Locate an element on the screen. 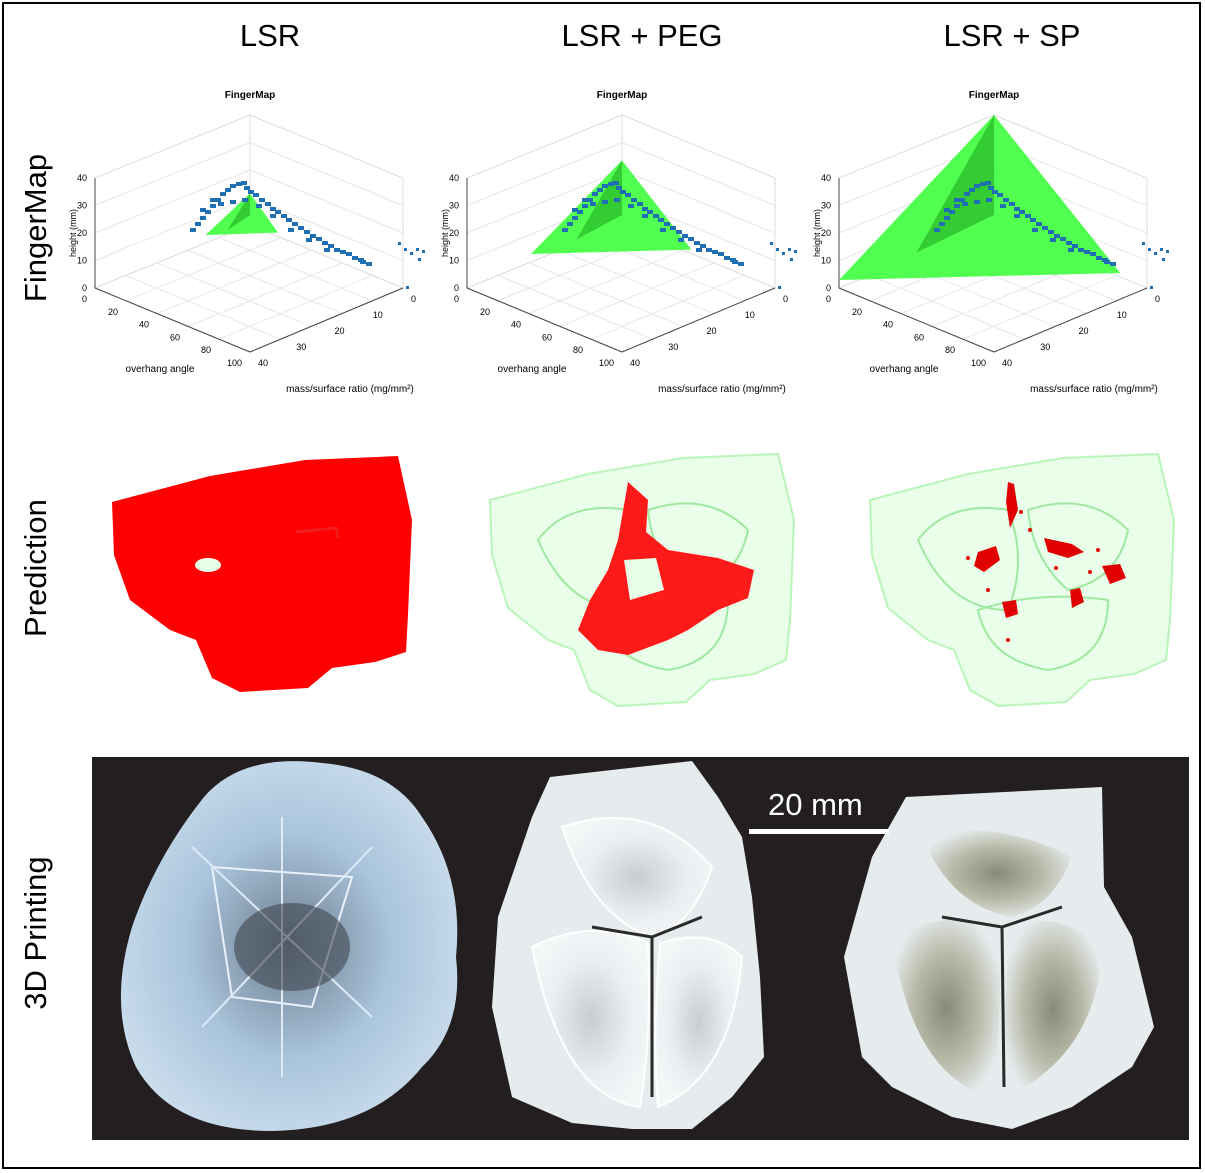 This screenshot has width=1205, height=1173. prediction-hole is located at coordinates (208, 565).